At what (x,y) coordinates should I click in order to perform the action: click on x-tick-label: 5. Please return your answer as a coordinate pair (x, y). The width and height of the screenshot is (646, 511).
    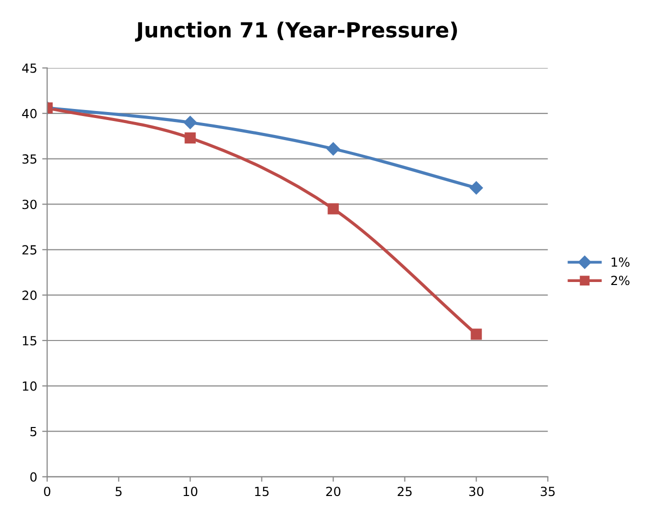
    Looking at the image, I should click on (119, 491).